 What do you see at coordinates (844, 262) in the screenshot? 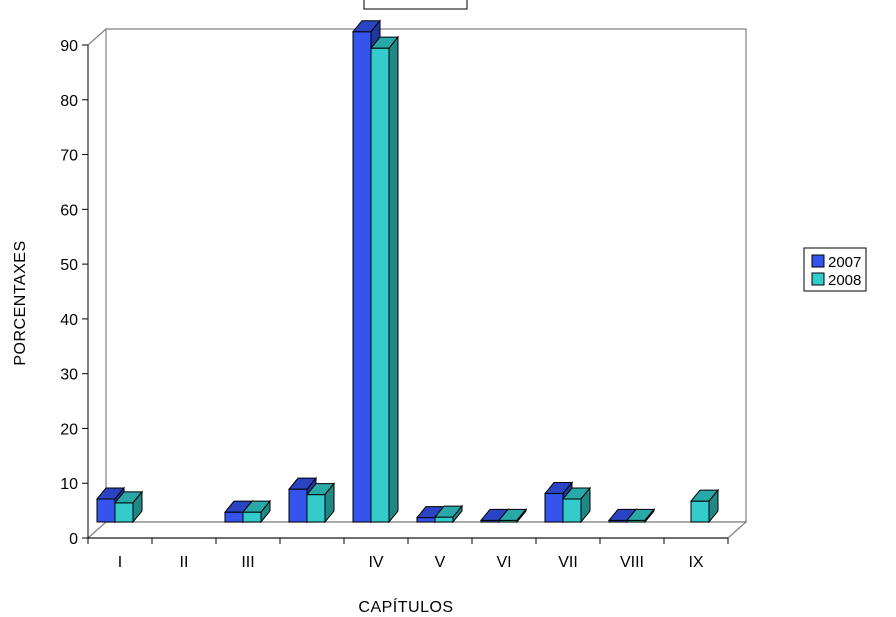
I see `legend-label: 2007` at bounding box center [844, 262].